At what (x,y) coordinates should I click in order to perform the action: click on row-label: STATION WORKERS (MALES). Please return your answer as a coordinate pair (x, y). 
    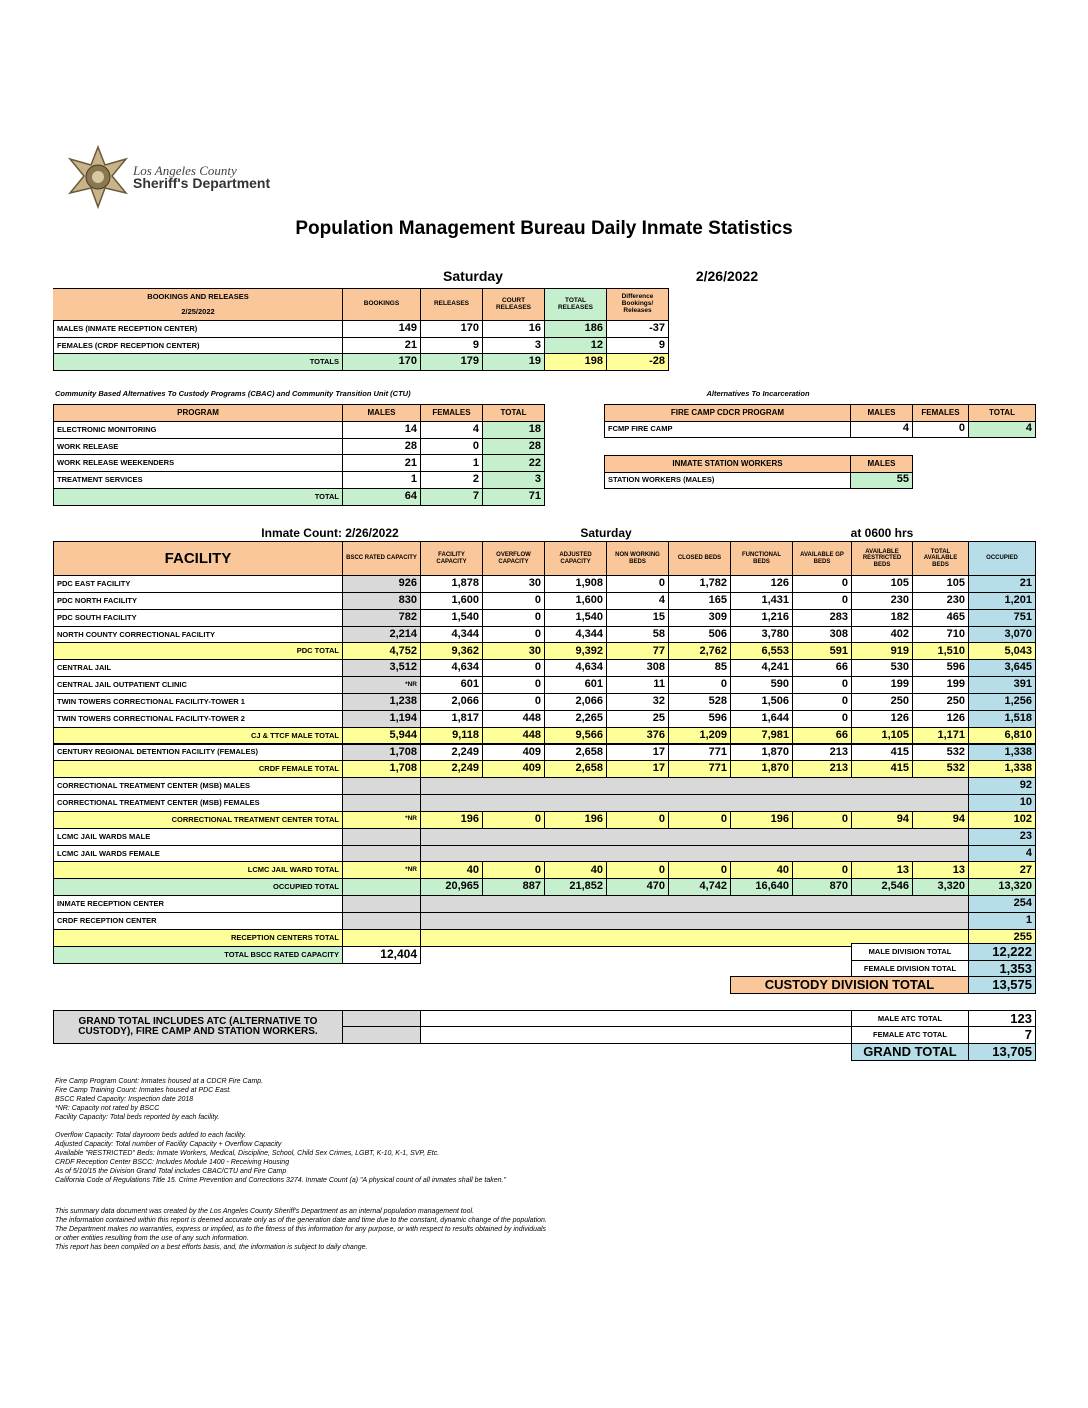
    Looking at the image, I should click on (727, 480).